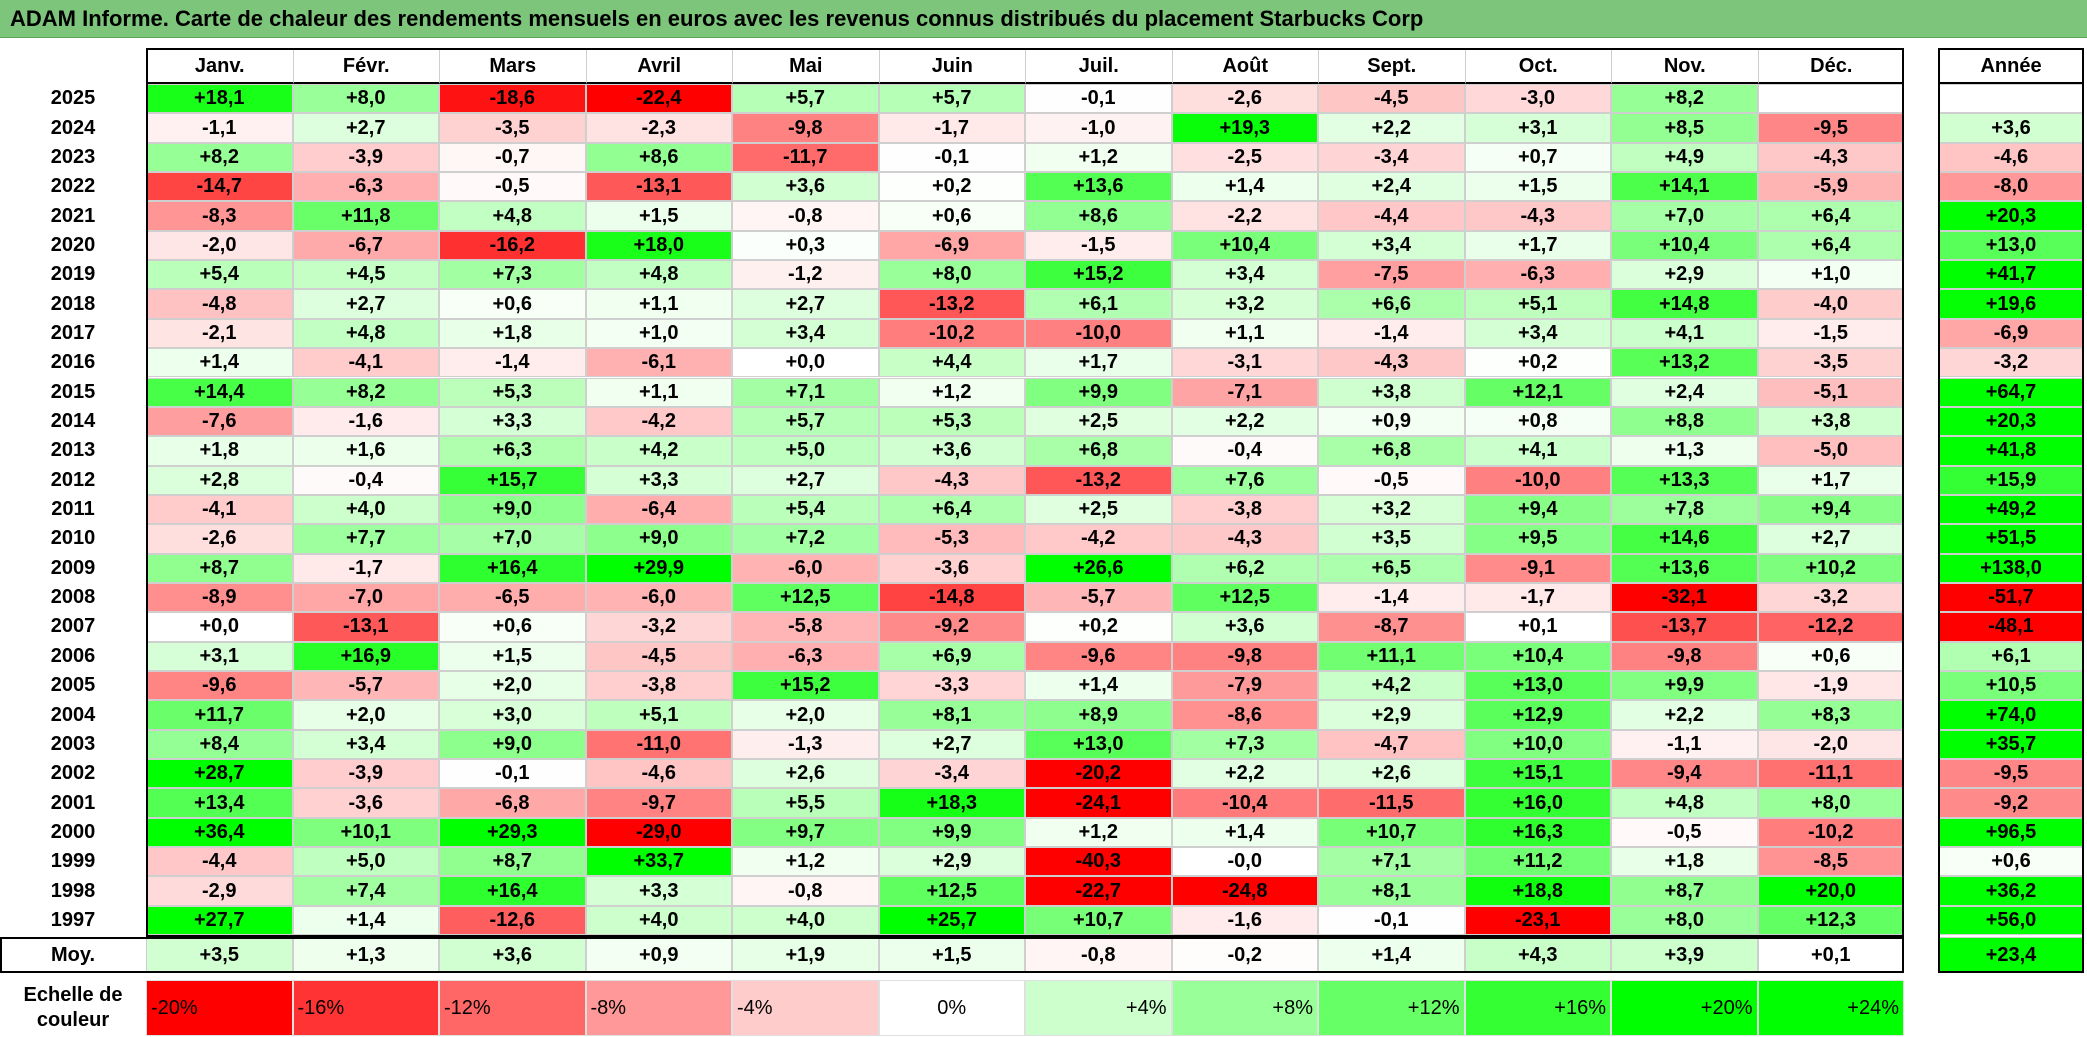  I want to click on heatmap-cell: +8,6, so click(658, 157).